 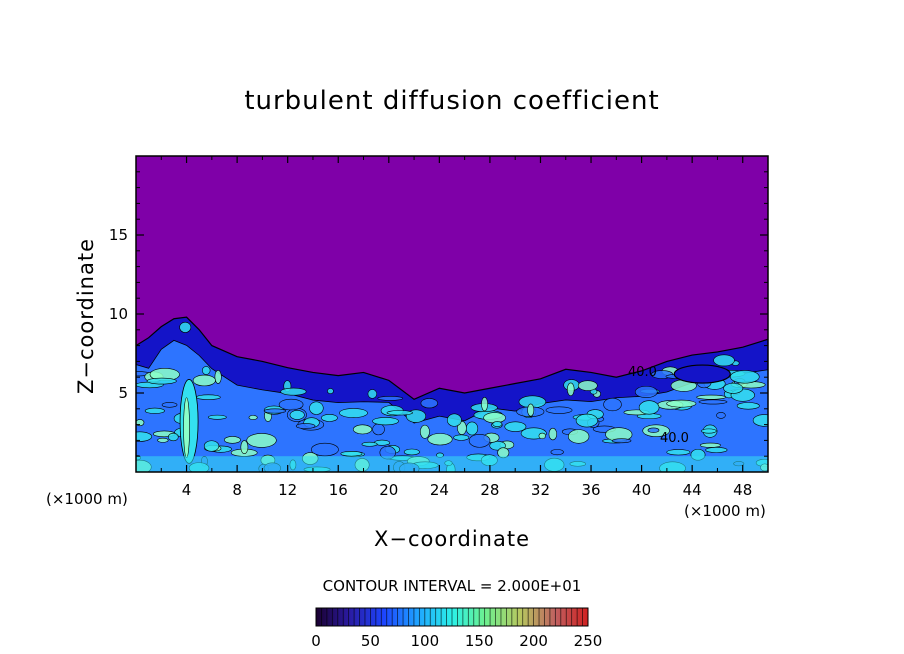 What do you see at coordinates (87, 499) in the screenshot?
I see `x-unit-left: (×1000 m)` at bounding box center [87, 499].